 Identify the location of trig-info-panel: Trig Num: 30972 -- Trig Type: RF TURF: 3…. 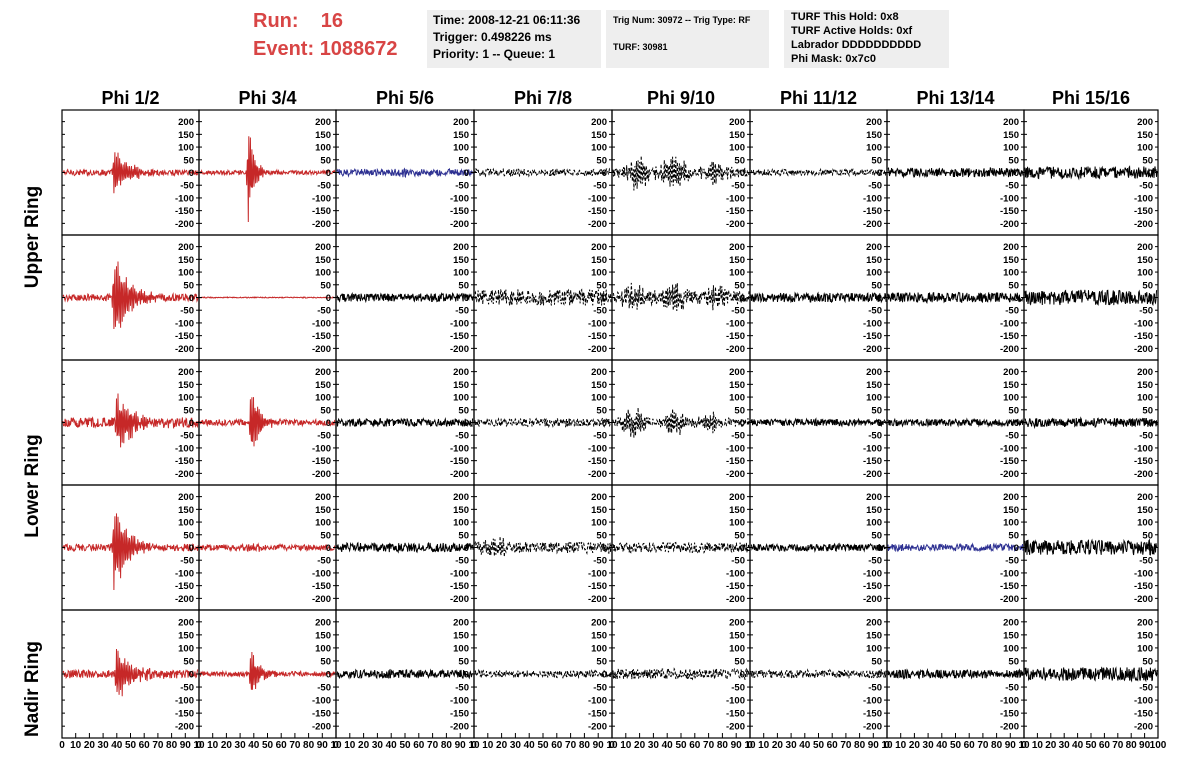
(687, 39).